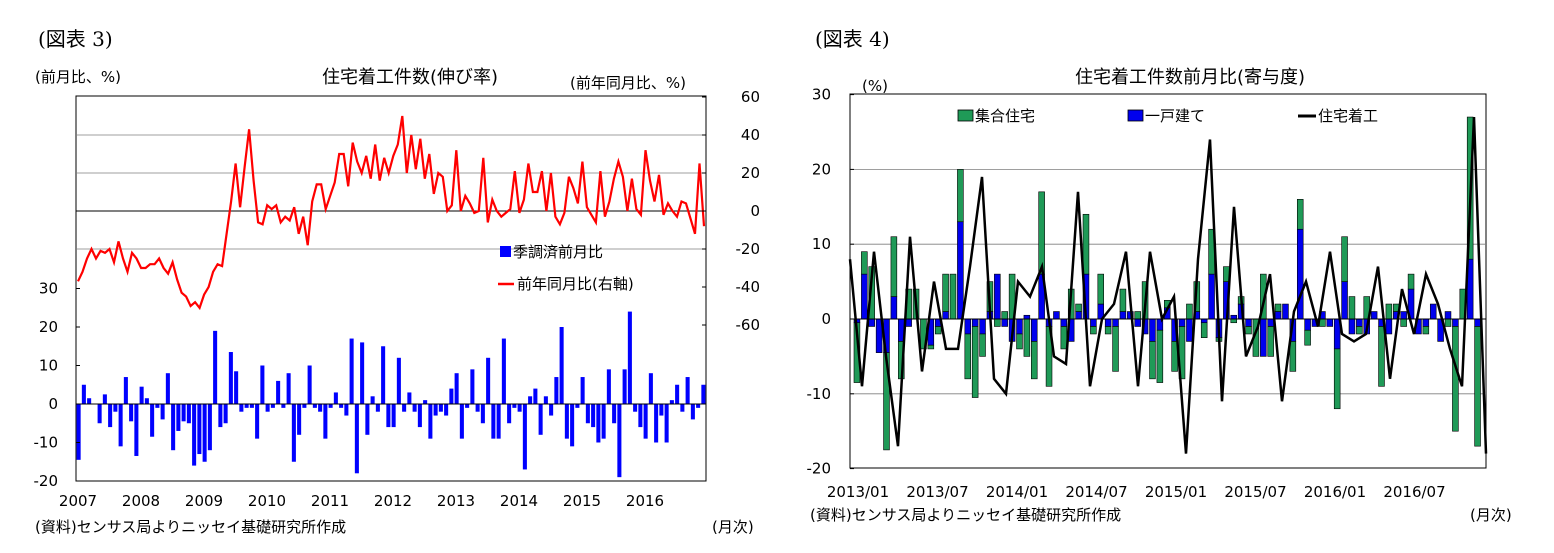 The height and width of the screenshot is (553, 1554). Describe the element at coordinates (875, 86) in the screenshot. I see `y-unit-label-4: (%)` at that location.